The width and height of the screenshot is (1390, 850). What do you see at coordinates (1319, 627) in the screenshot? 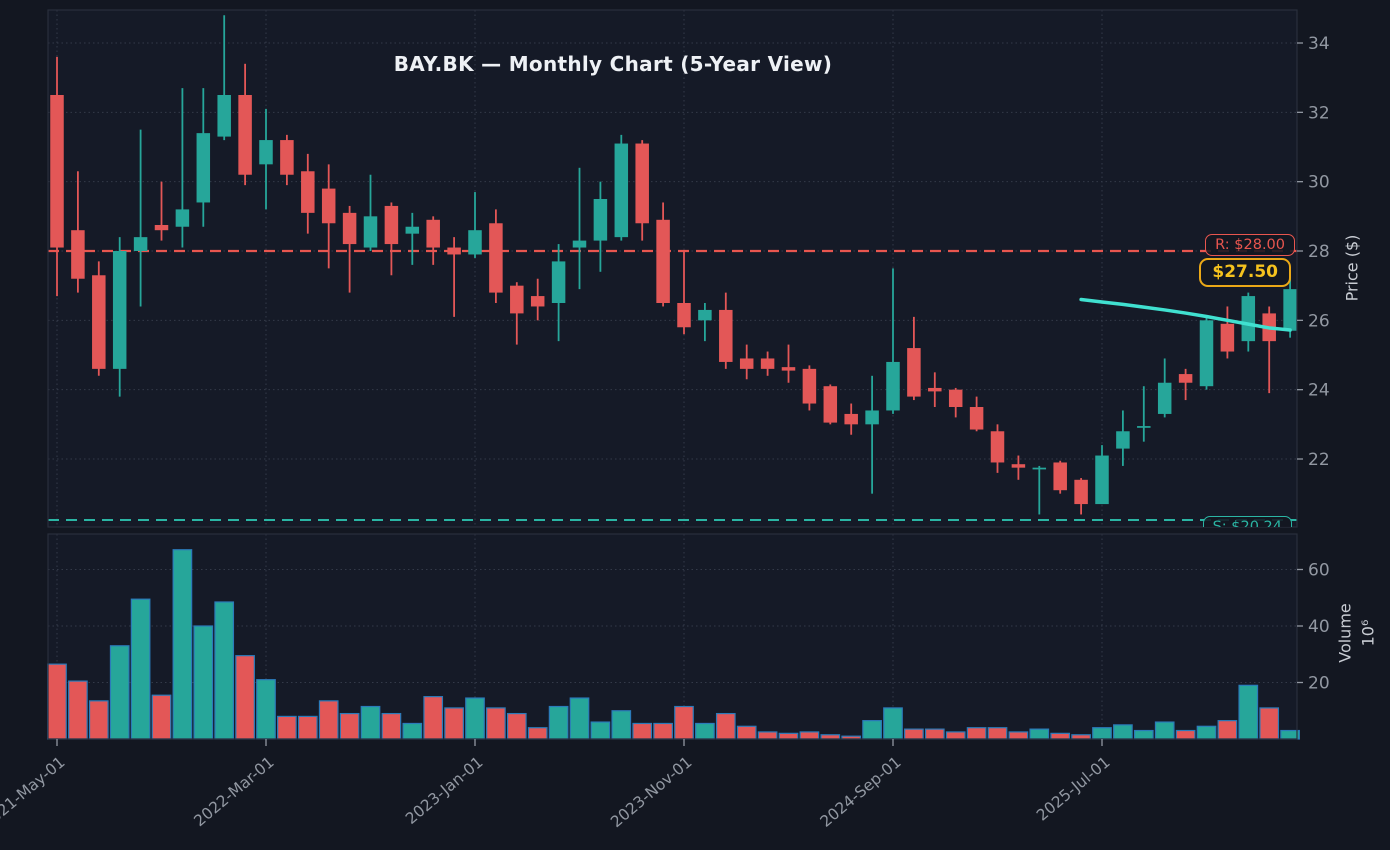
I see `volume-tick-label: 40` at bounding box center [1319, 627].